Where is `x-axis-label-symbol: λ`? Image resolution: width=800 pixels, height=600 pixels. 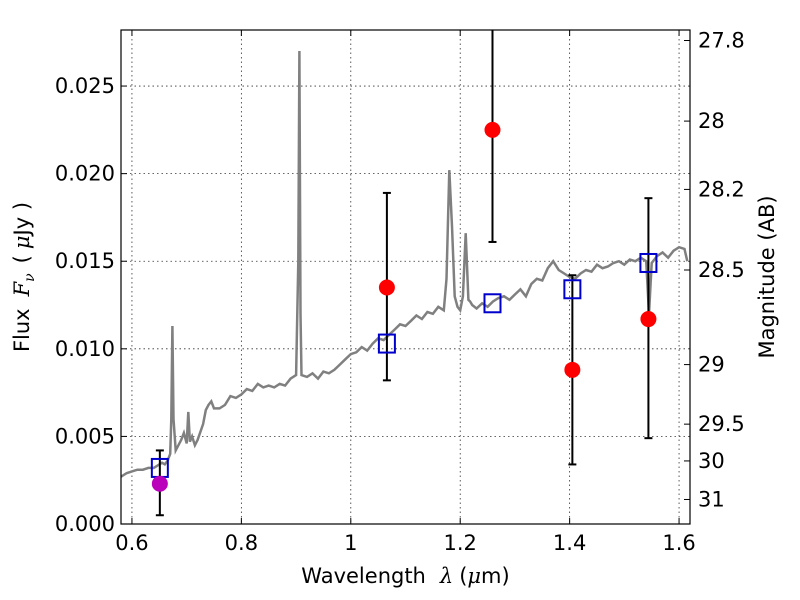
x-axis-label-symbol: λ is located at coordinates (446, 576).